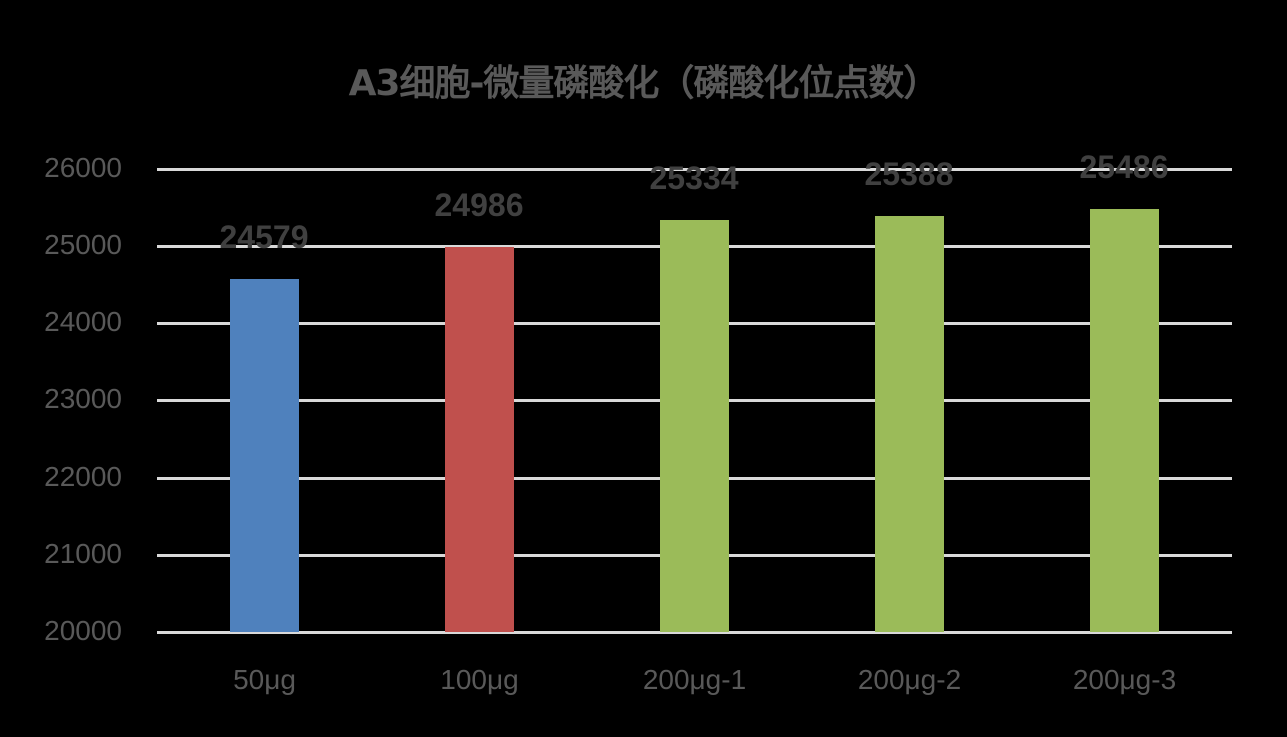  Describe the element at coordinates (83, 630) in the screenshot. I see `y-tick-label: 20000` at that location.